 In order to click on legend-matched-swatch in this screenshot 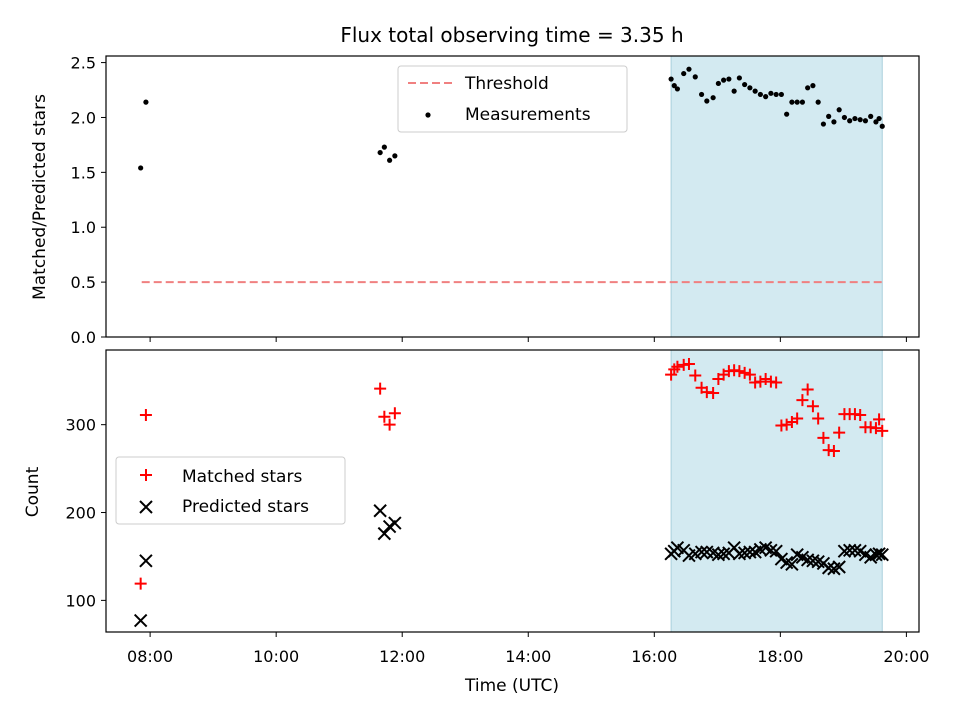, I will do `click(146, 475)`.